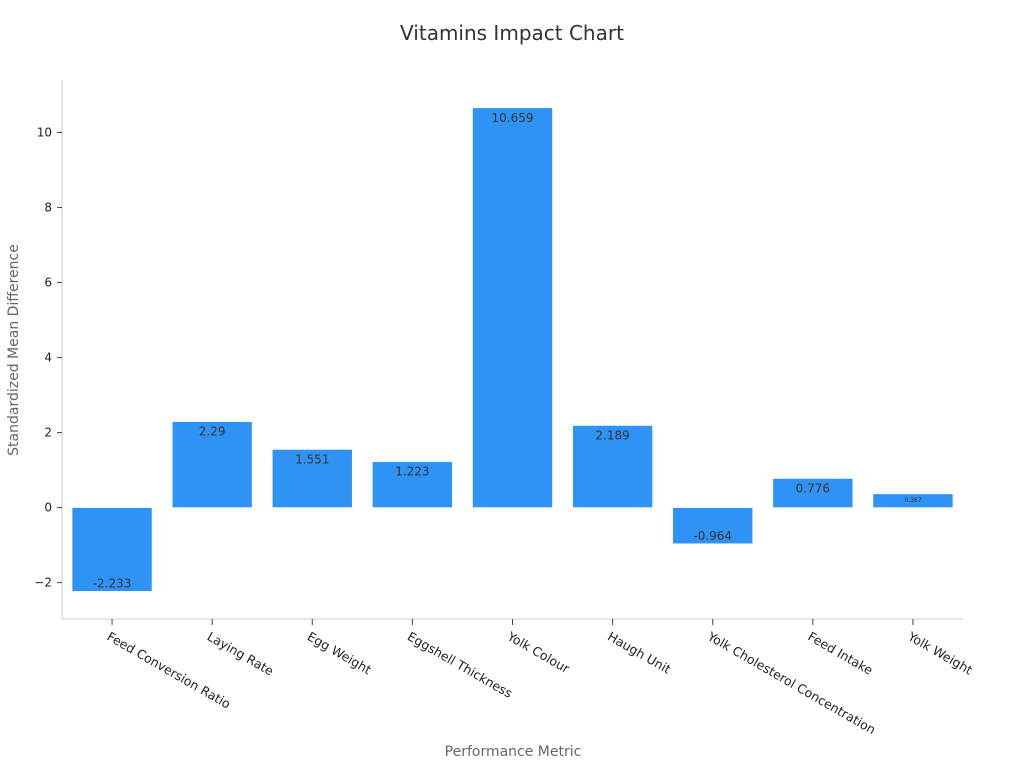  I want to click on data-label: -2.233, so click(112, 583).